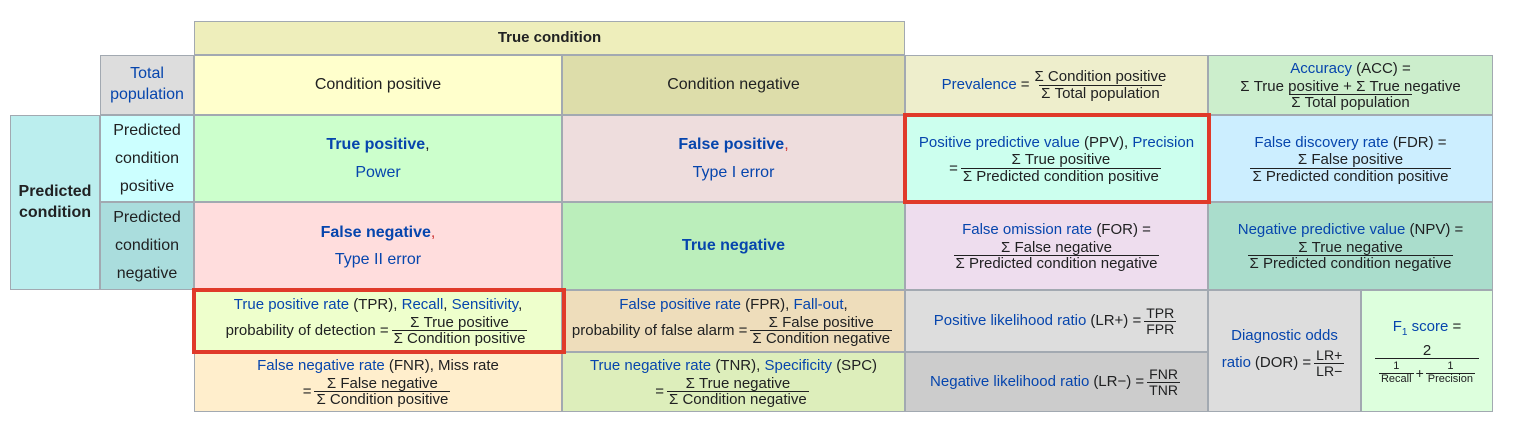 This screenshot has width=1524, height=448. What do you see at coordinates (1450, 367) in the screenshot?
I see `f1-precision-num: 1` at bounding box center [1450, 367].